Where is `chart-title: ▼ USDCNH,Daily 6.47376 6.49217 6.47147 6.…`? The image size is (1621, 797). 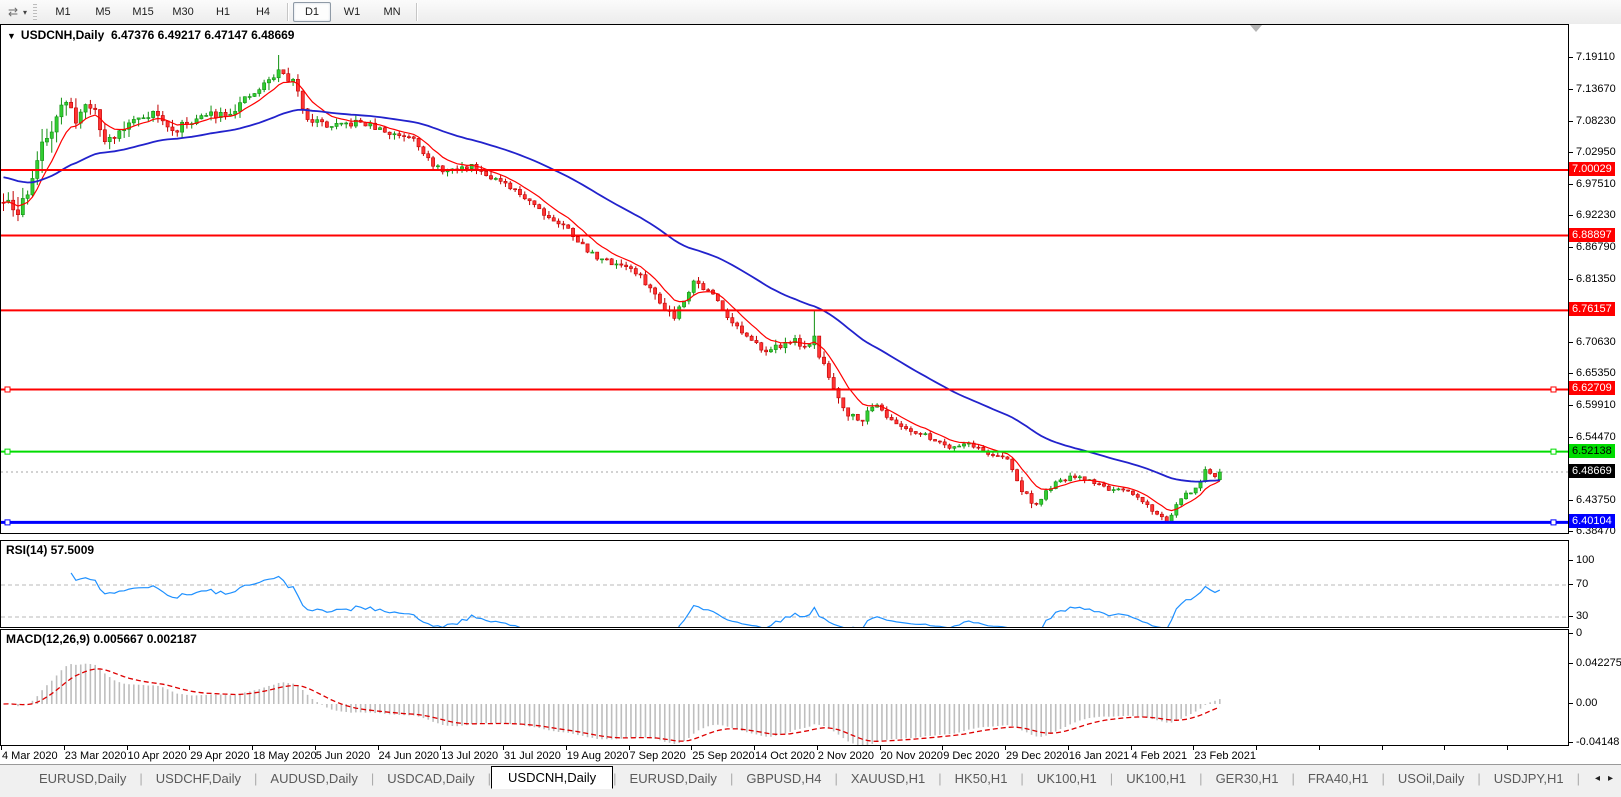 chart-title: ▼ USDCNH,Daily 6.47376 6.49217 6.47147 6.… is located at coordinates (150, 35).